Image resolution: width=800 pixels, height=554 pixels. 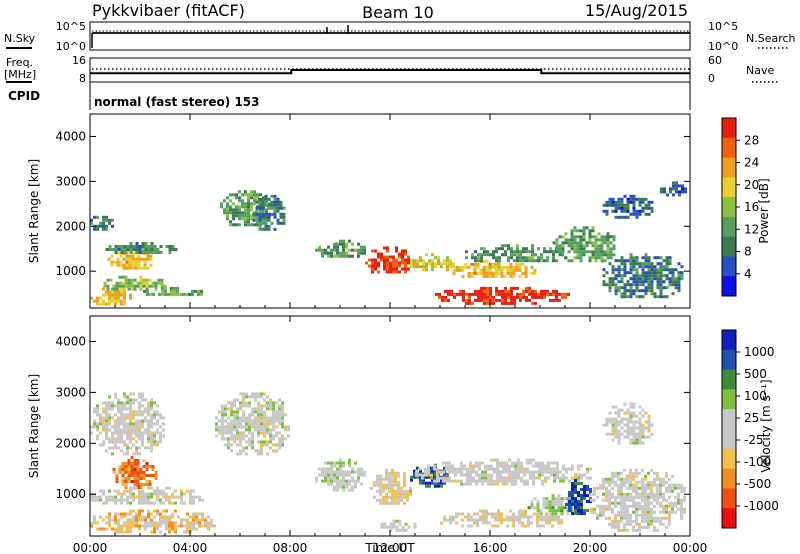 I want to click on nsky-tick-high: 10^5, so click(x=71, y=26).